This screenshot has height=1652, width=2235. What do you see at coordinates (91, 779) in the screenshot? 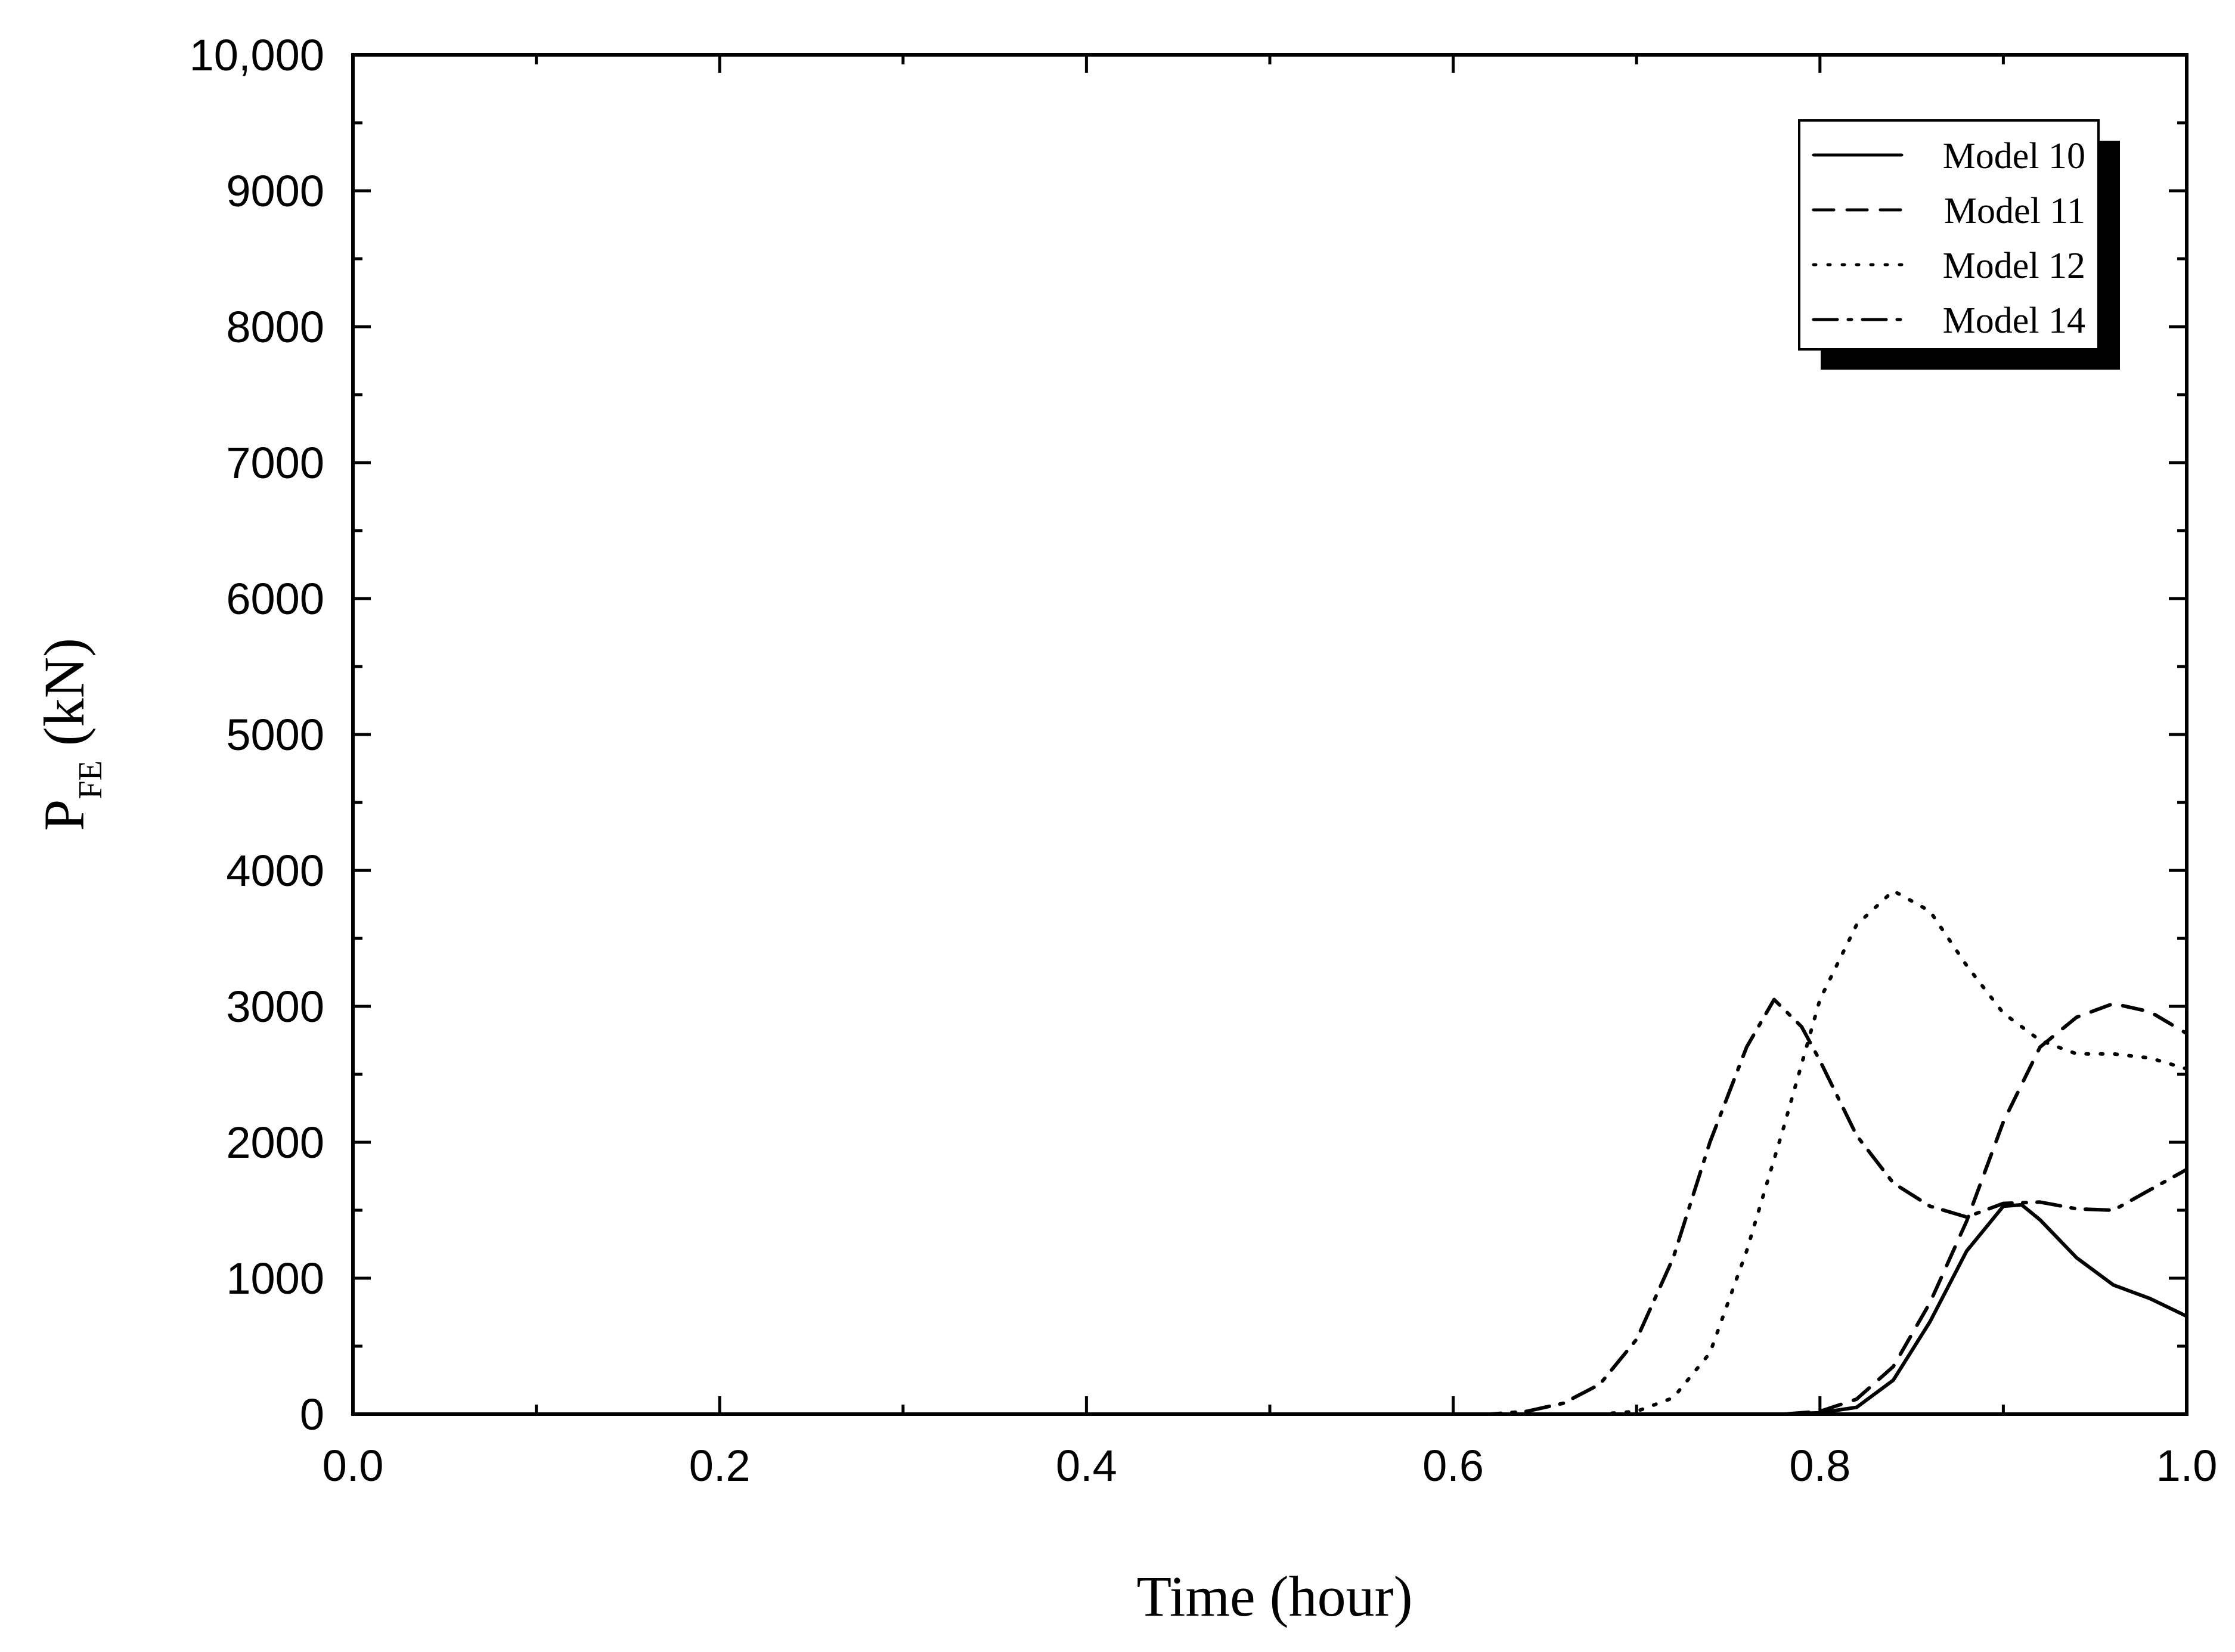
I see `y-axis-label-subscript: FE` at bounding box center [91, 779].